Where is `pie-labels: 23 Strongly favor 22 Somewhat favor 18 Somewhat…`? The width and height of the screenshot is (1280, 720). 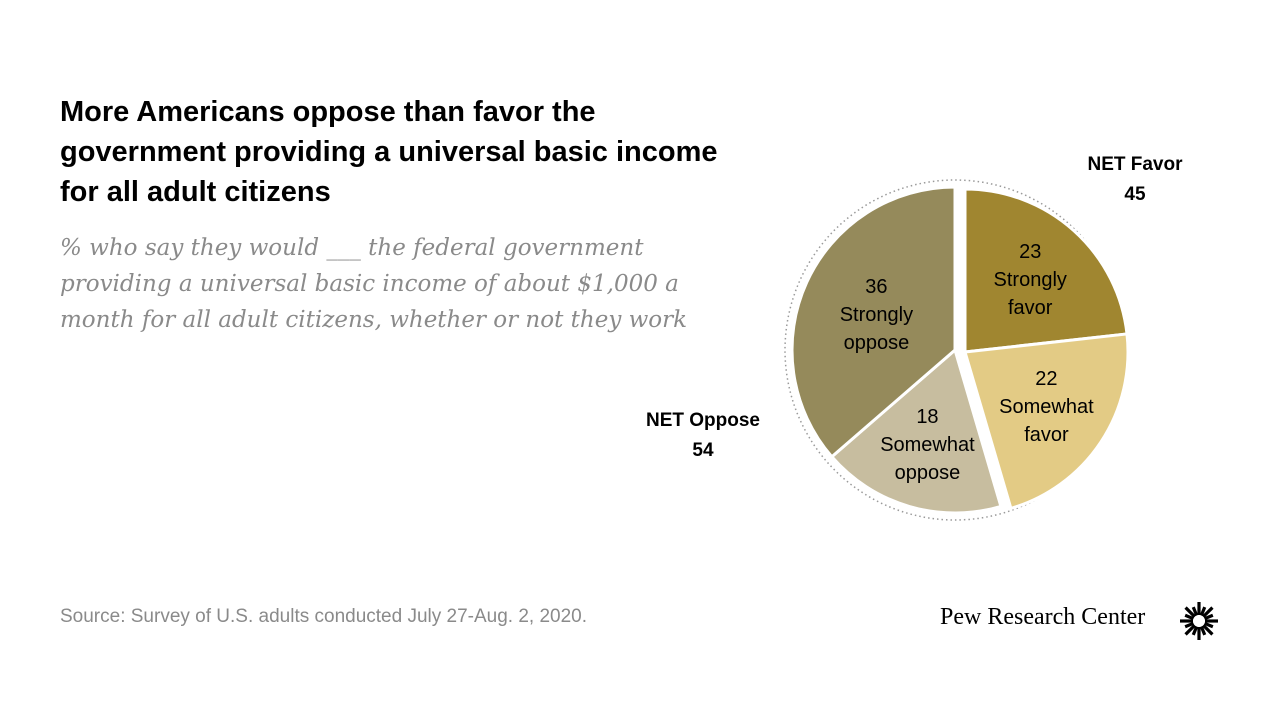
pie-labels: 23 Strongly favor 22 Somewhat favor 18 Somewhat… is located at coordinates (967, 362).